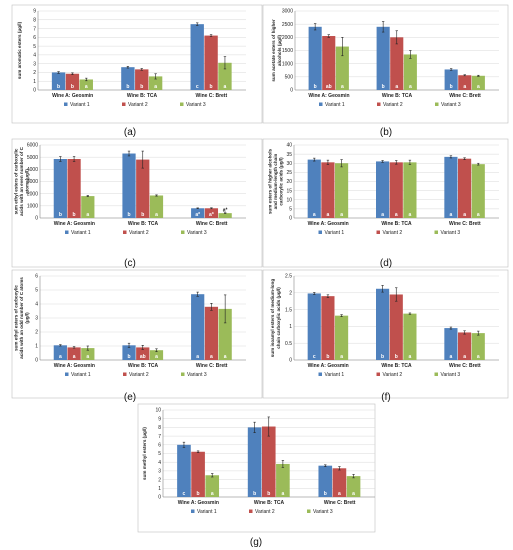  What do you see at coordinates (27, 181) in the screenshot?
I see `y-axis-label: atoms(μg/l)` at bounding box center [27, 181].